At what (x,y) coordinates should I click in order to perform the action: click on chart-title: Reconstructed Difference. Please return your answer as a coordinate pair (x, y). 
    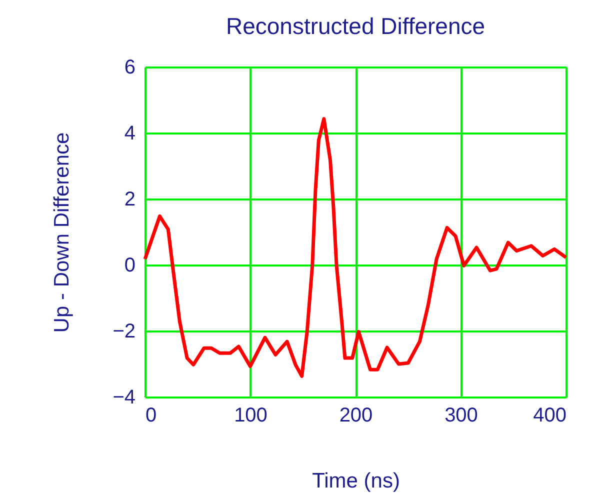
    Looking at the image, I should click on (356, 26).